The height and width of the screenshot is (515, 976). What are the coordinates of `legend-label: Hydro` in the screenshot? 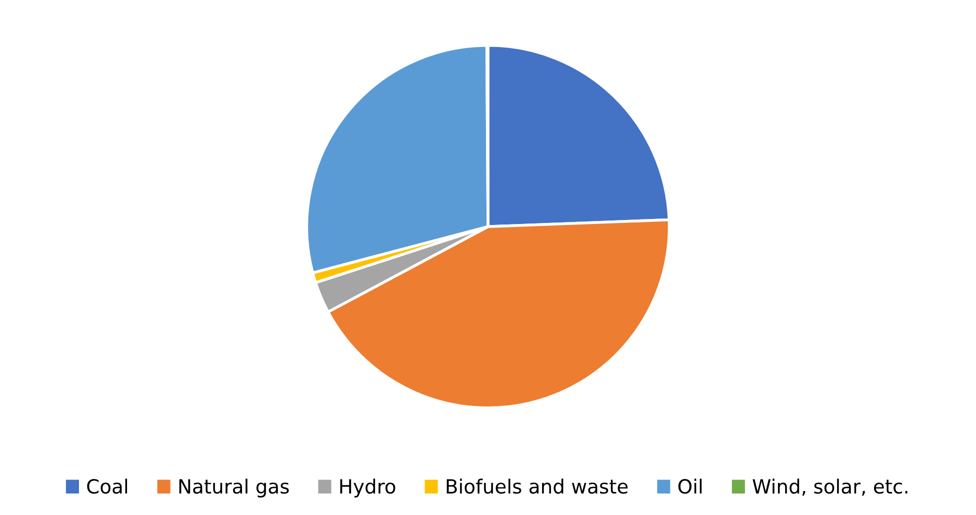 It's located at (368, 488).